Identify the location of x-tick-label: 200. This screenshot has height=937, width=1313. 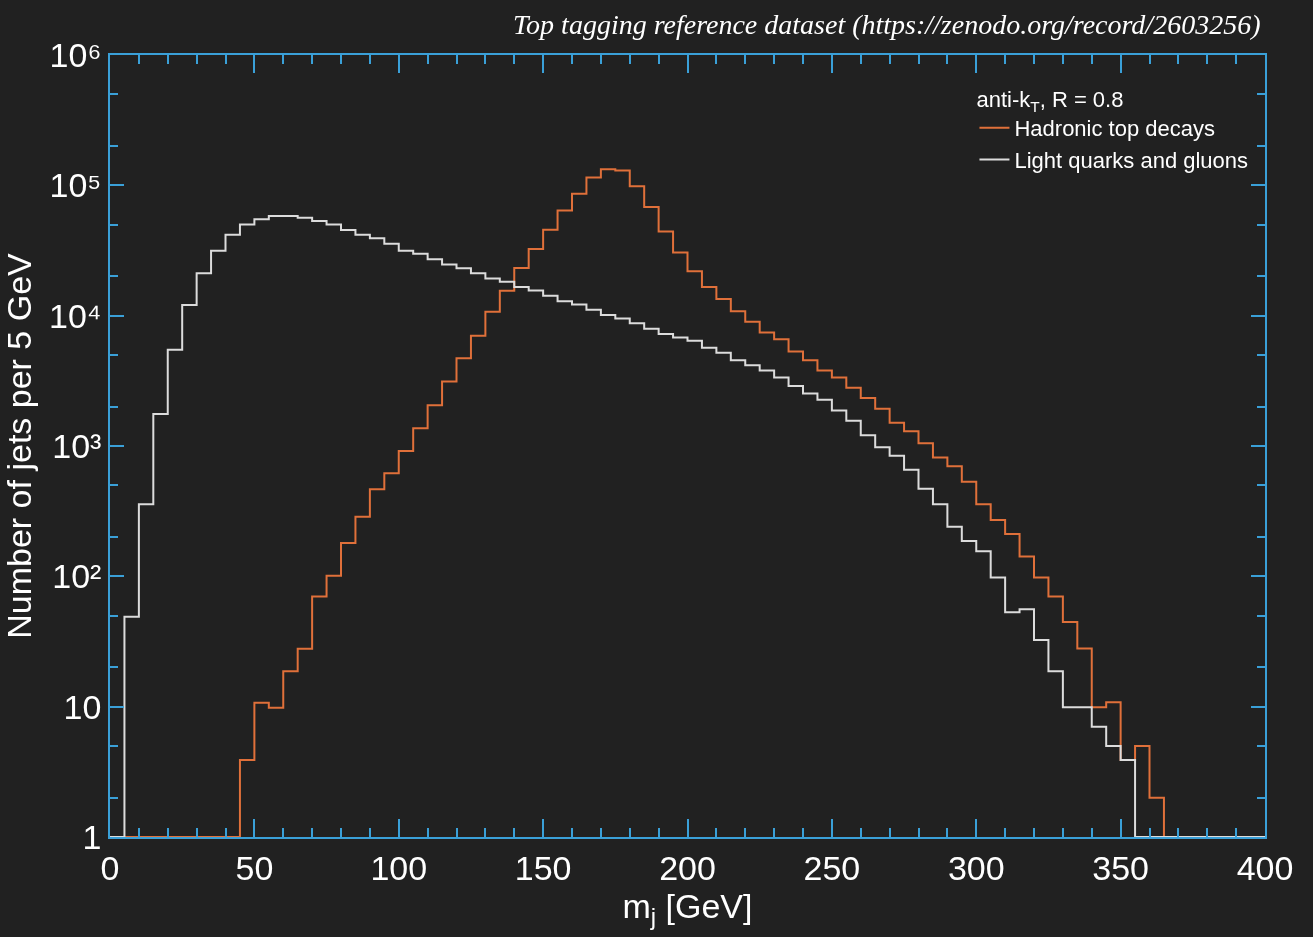
(687, 867).